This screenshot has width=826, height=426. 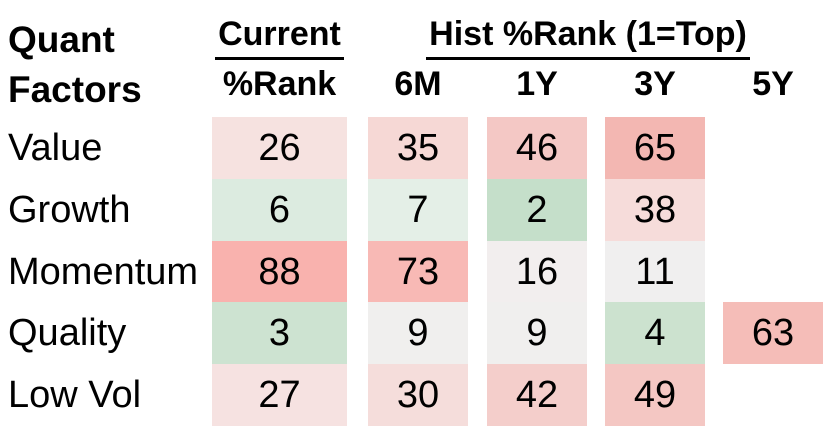 What do you see at coordinates (418, 210) in the screenshot?
I see `heatmap-cell: 7` at bounding box center [418, 210].